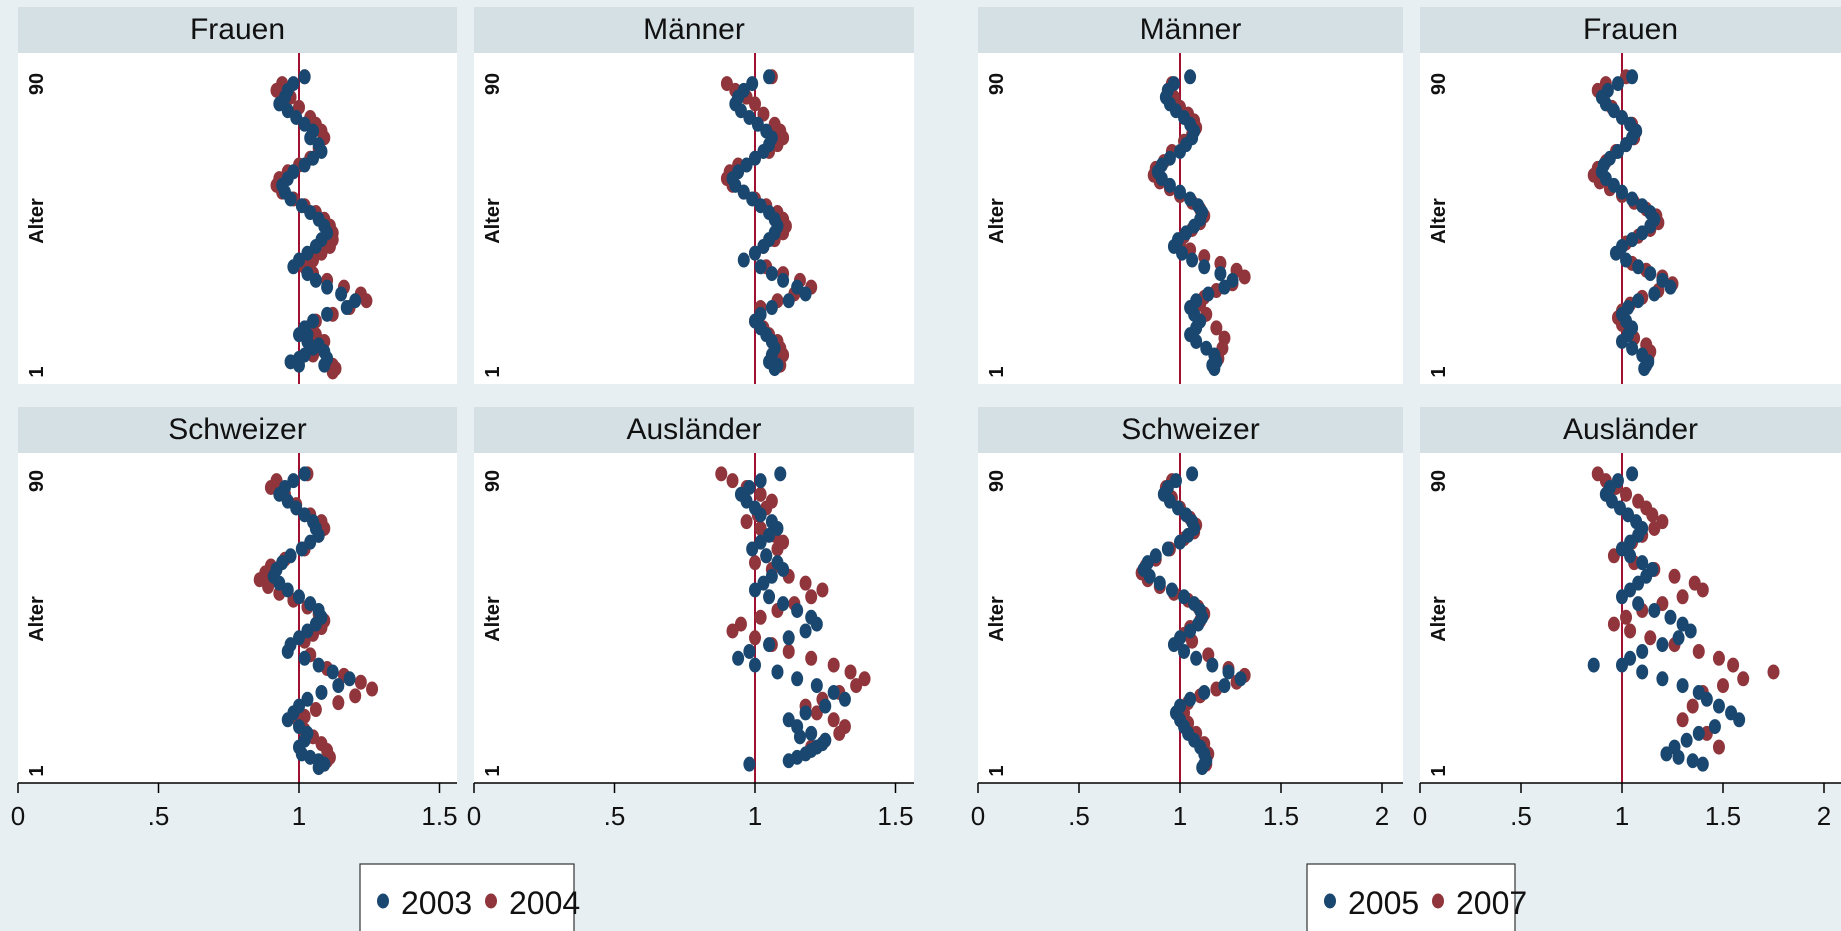 This screenshot has width=1841, height=931. I want to click on legend: 2003 2004, so click(469, 897).